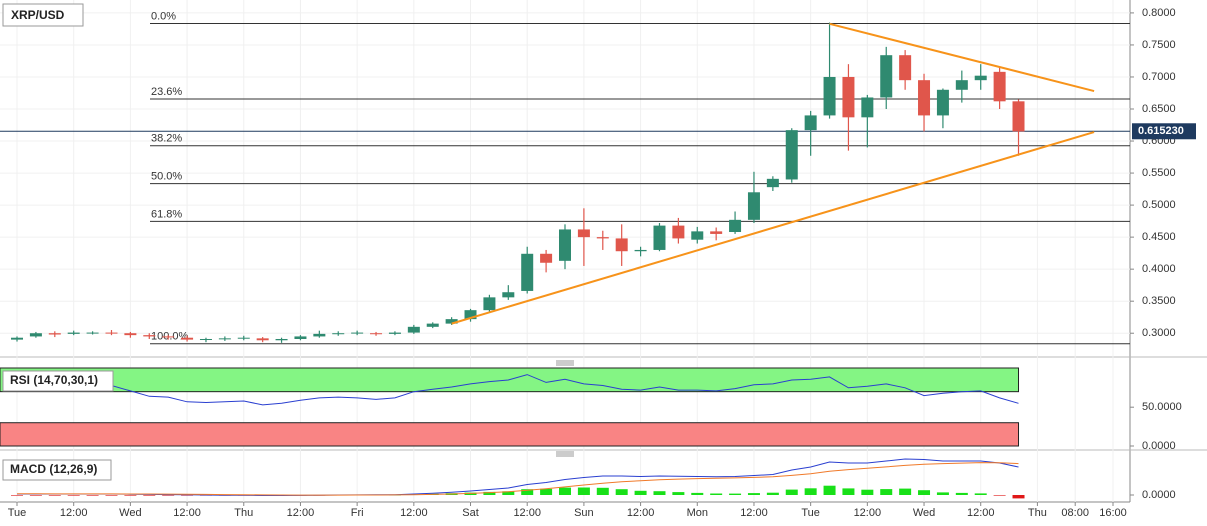  What do you see at coordinates (510, 434) in the screenshot?
I see `oversold-zone` at bounding box center [510, 434].